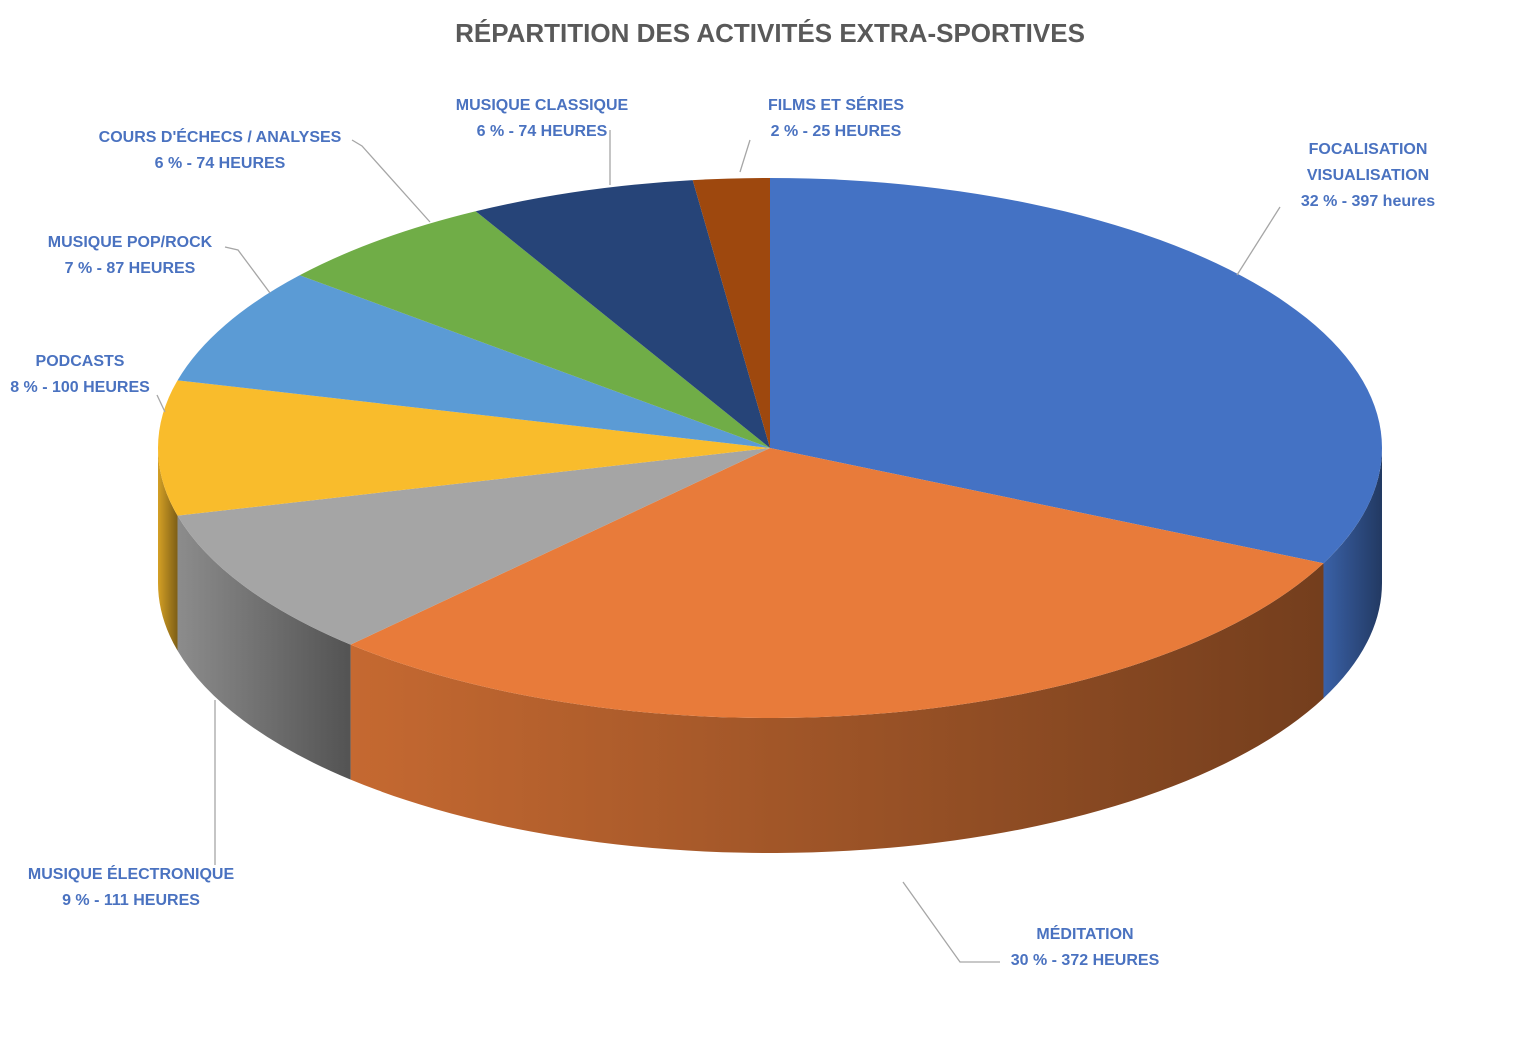  What do you see at coordinates (220, 137) in the screenshot?
I see `label-category: COURS D'ÉCHECS / ANALYSES` at bounding box center [220, 137].